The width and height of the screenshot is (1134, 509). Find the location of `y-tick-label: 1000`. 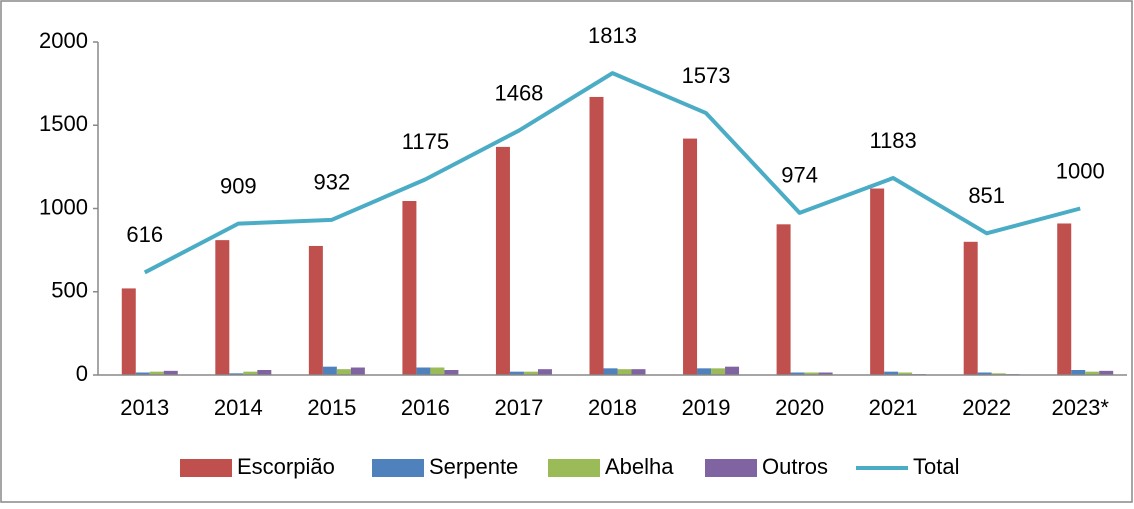

y-tick-label: 1000 is located at coordinates (63, 206).